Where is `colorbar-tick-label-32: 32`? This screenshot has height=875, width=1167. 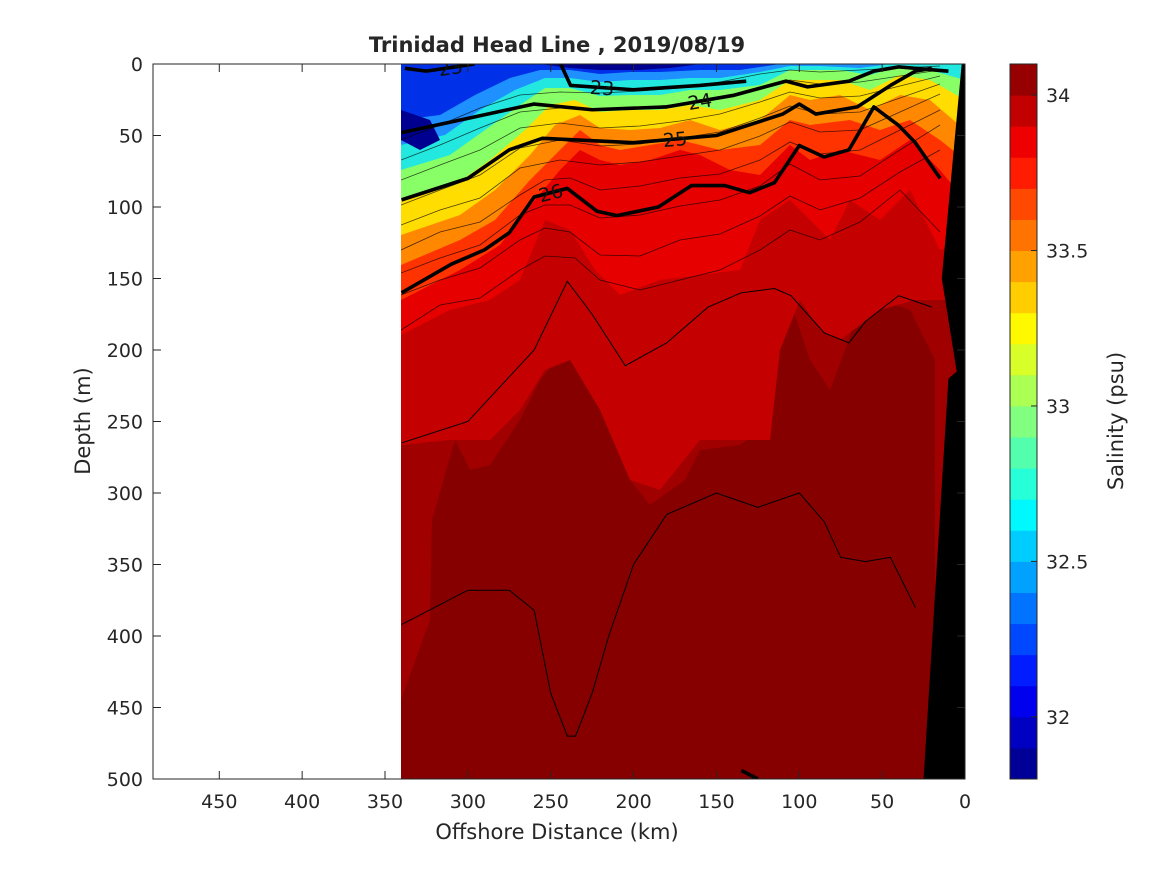
colorbar-tick-label-32: 32 is located at coordinates (1058, 718).